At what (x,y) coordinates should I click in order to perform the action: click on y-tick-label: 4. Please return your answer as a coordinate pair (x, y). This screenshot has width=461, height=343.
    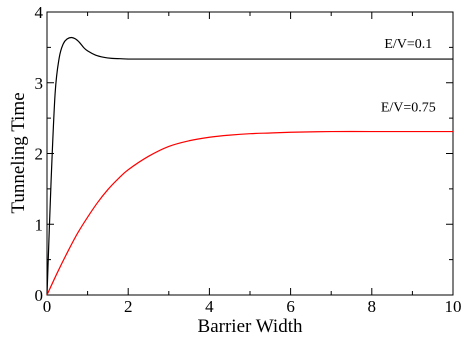
    Looking at the image, I should click on (39, 12).